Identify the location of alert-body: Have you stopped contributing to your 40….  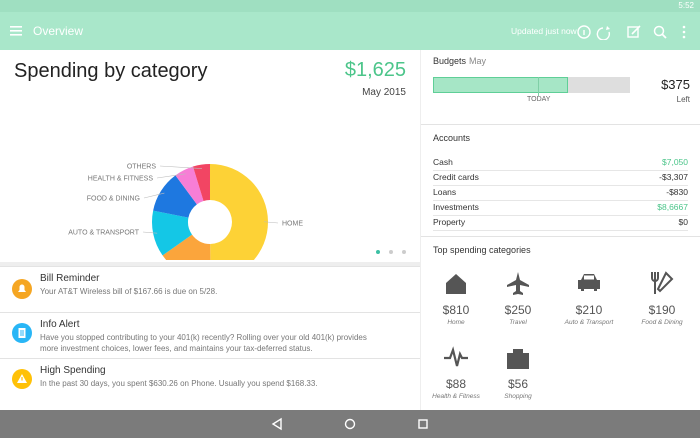
(203, 343).